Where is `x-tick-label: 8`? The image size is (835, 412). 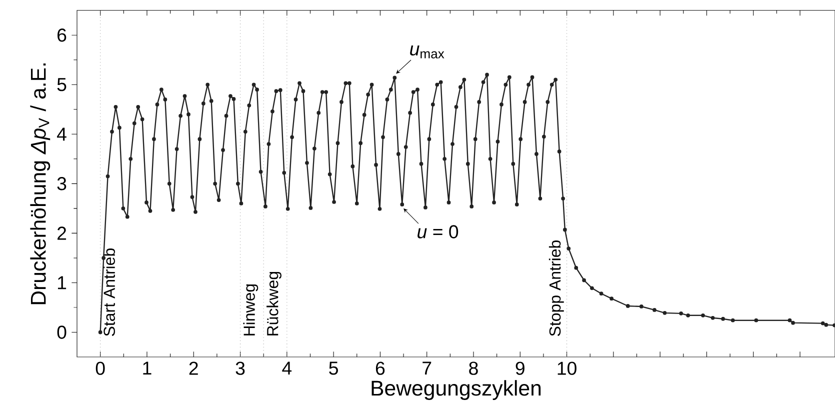 x-tick-label: 8 is located at coordinates (473, 368).